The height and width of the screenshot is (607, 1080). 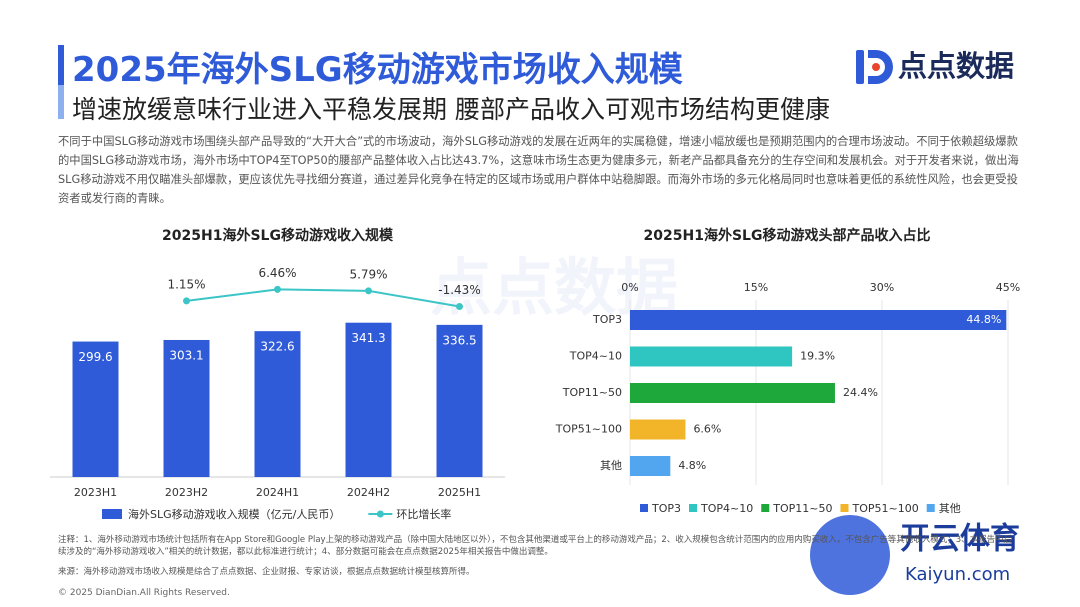 What do you see at coordinates (1008, 287) in the screenshot?
I see `x-tick-label: 45%` at bounding box center [1008, 287].